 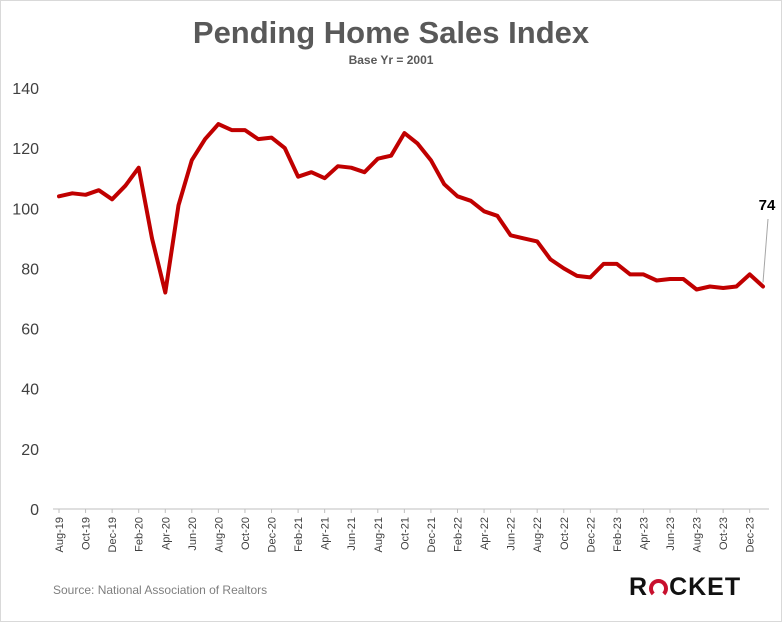 What do you see at coordinates (538, 534) in the screenshot?
I see `x-tick-label: Aug-22` at bounding box center [538, 534].